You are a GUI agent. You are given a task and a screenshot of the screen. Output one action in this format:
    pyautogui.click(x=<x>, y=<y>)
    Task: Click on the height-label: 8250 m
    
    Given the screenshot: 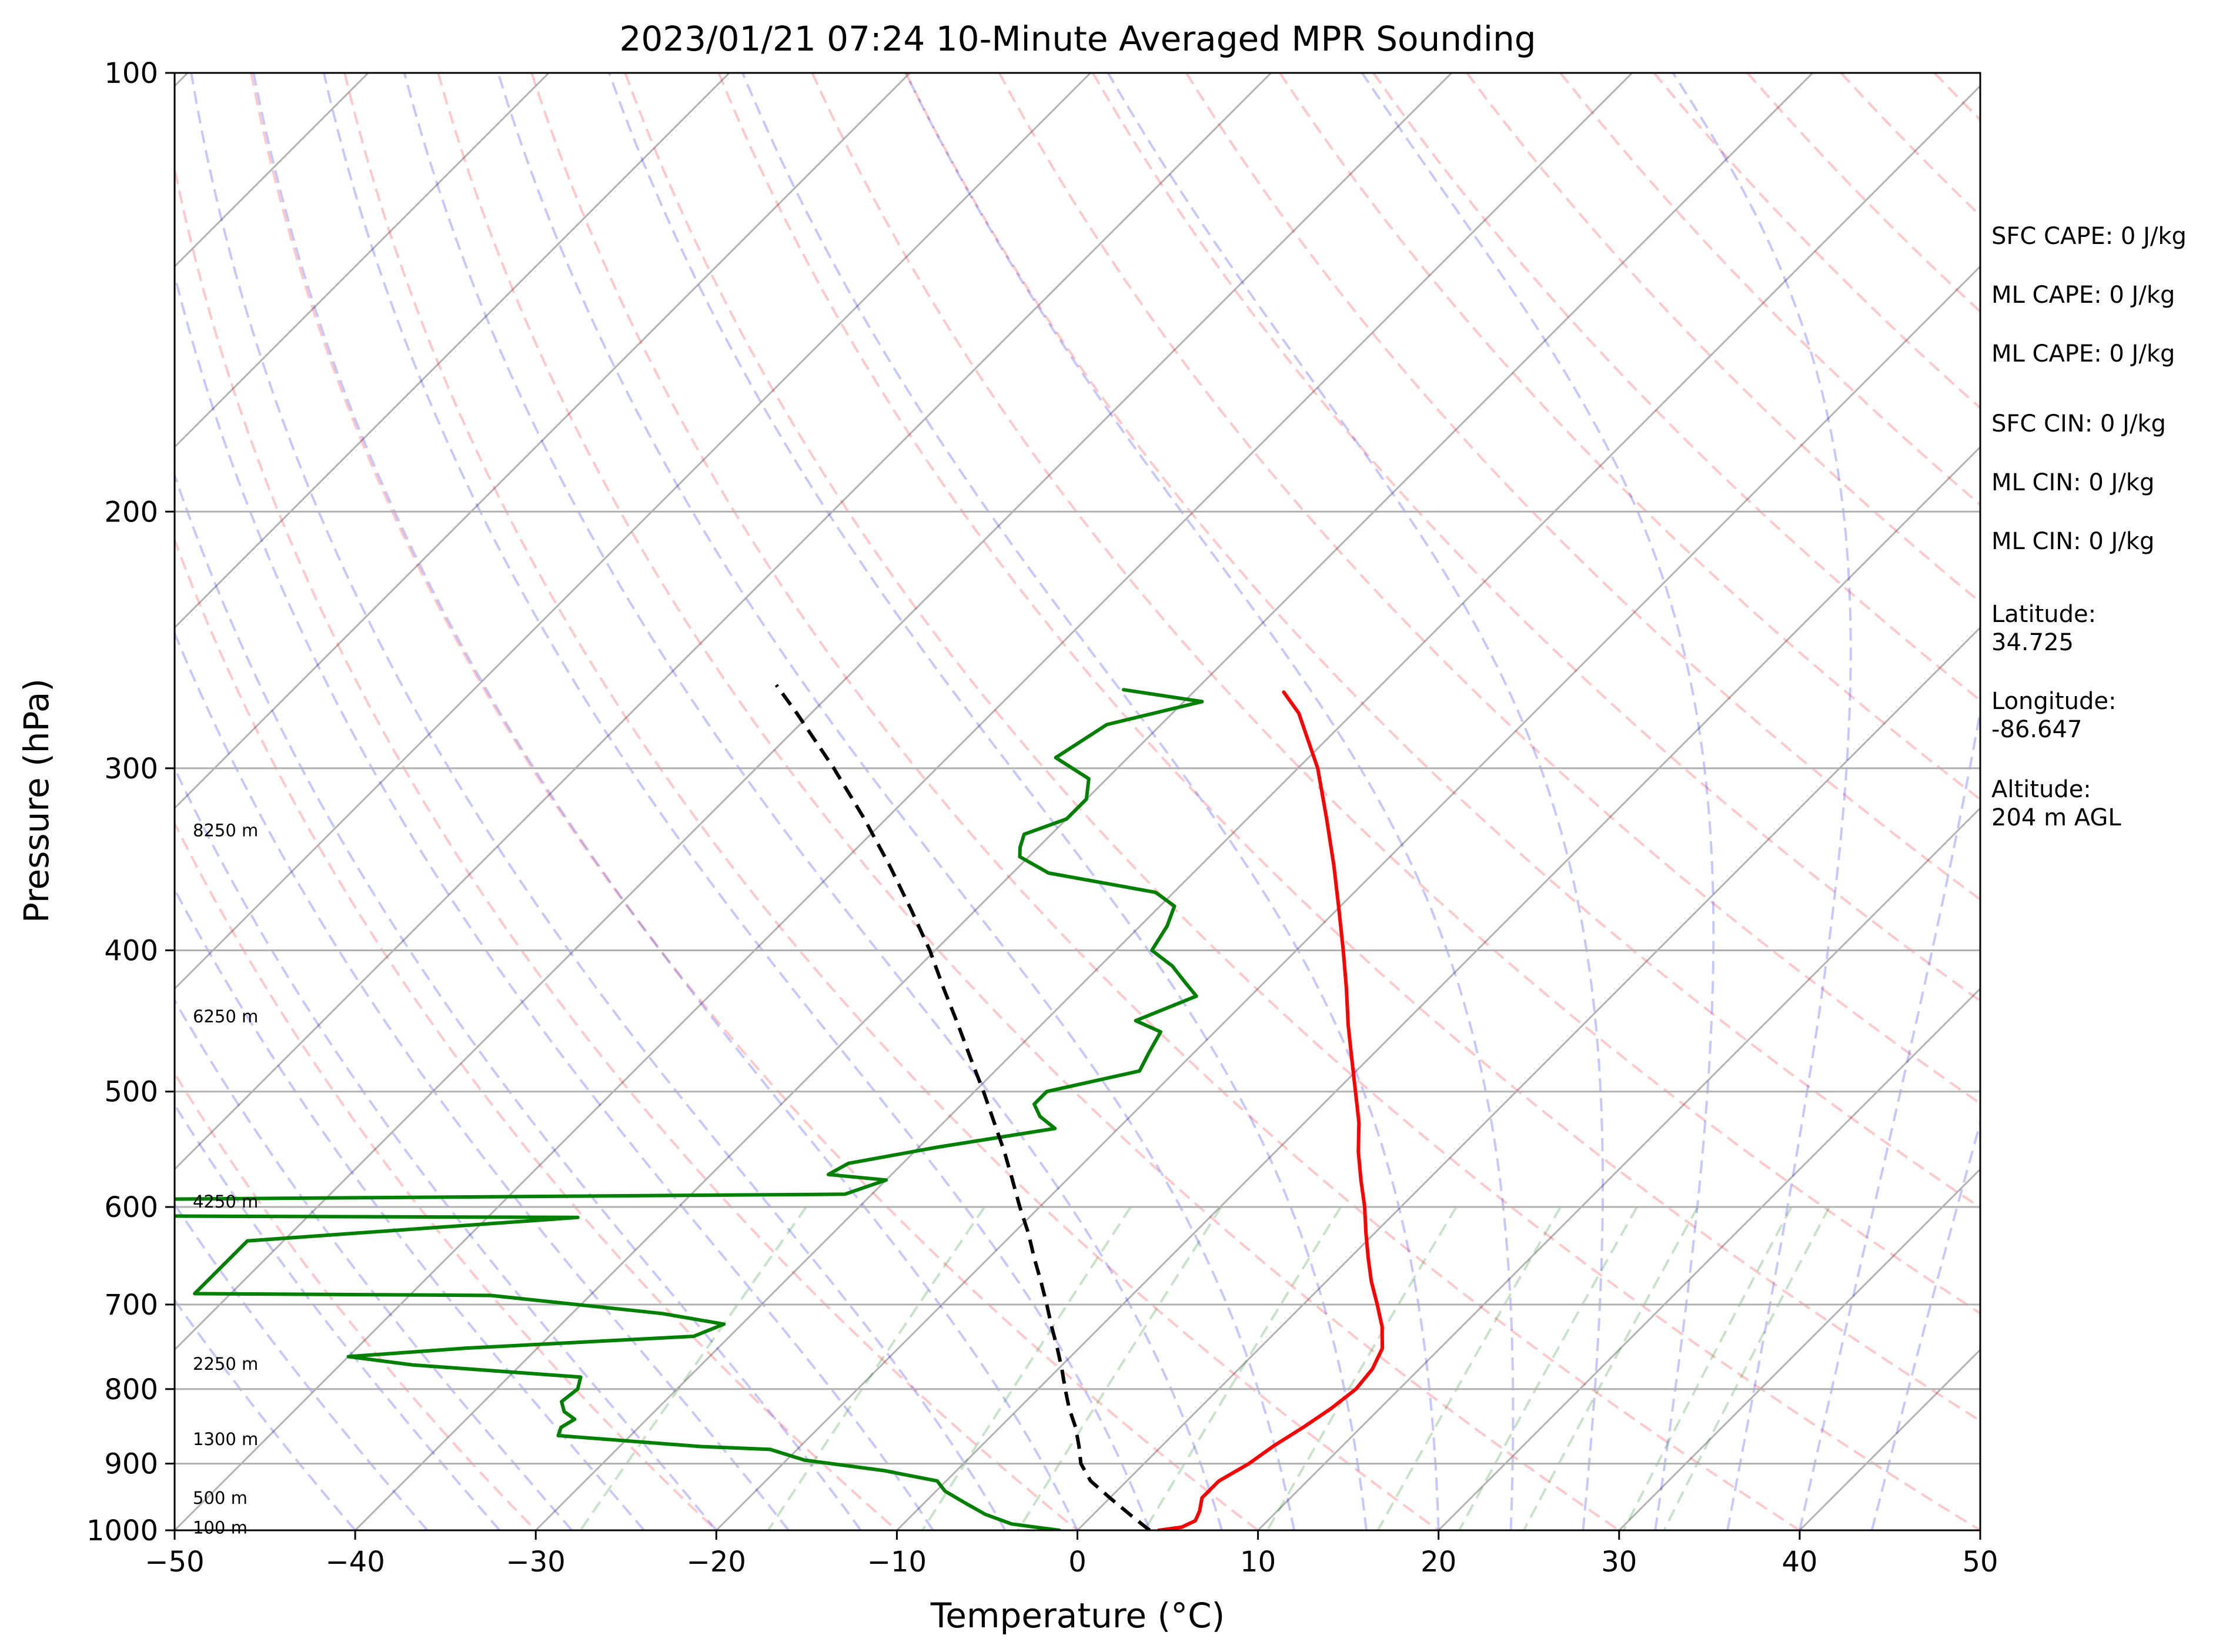 What is the action you would take?
    pyautogui.click(x=226, y=831)
    